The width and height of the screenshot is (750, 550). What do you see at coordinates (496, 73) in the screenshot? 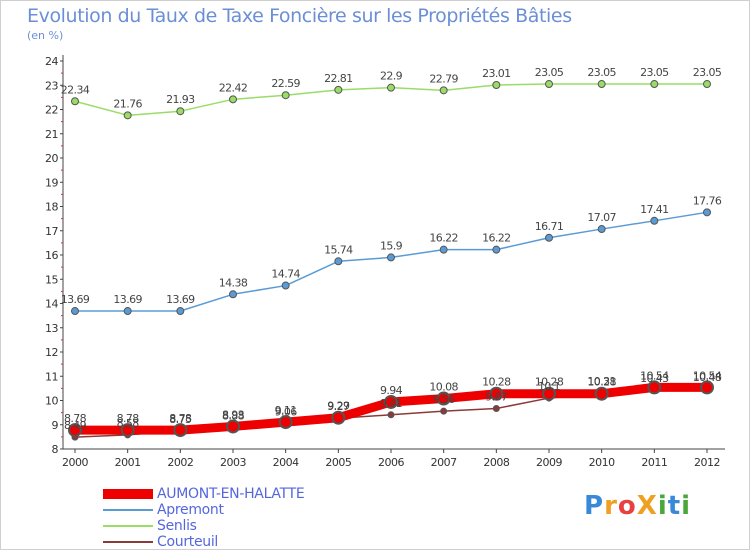
I see `data-label: 23.01` at bounding box center [496, 73].